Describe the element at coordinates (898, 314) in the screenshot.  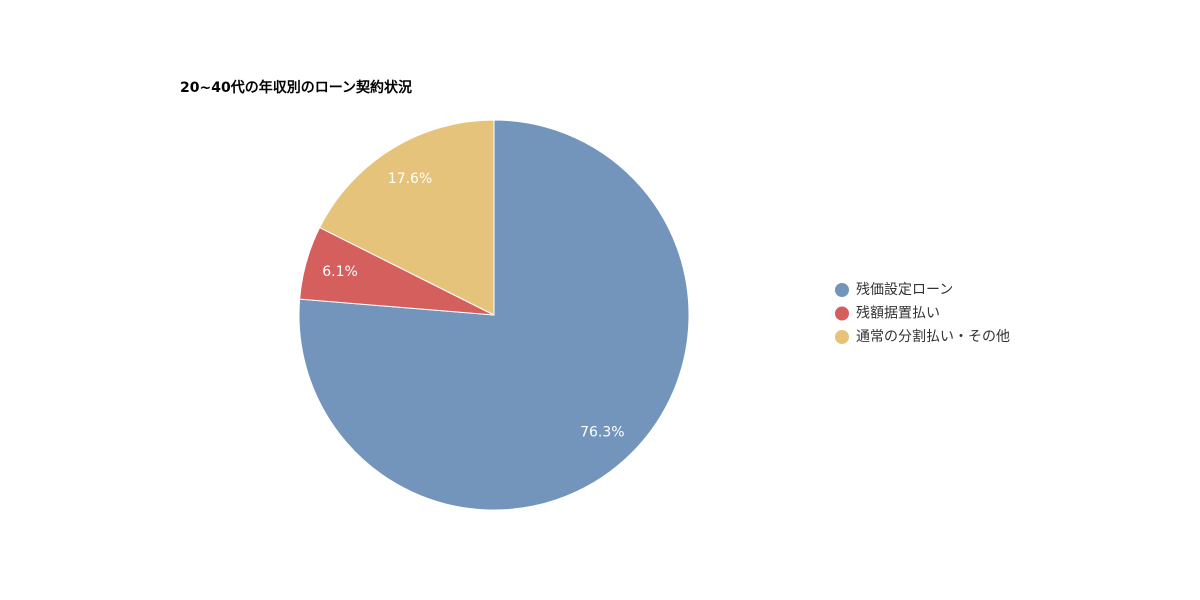
I see `legend-label: 残額据置払い` at that location.